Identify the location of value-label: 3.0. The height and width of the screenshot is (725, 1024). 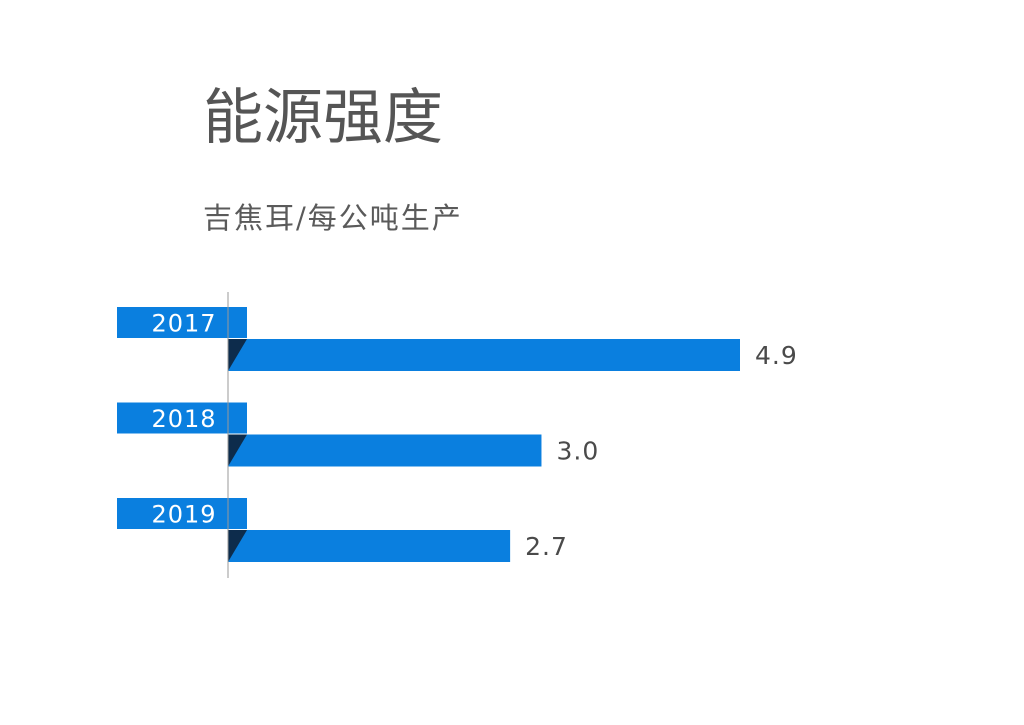
(577, 451).